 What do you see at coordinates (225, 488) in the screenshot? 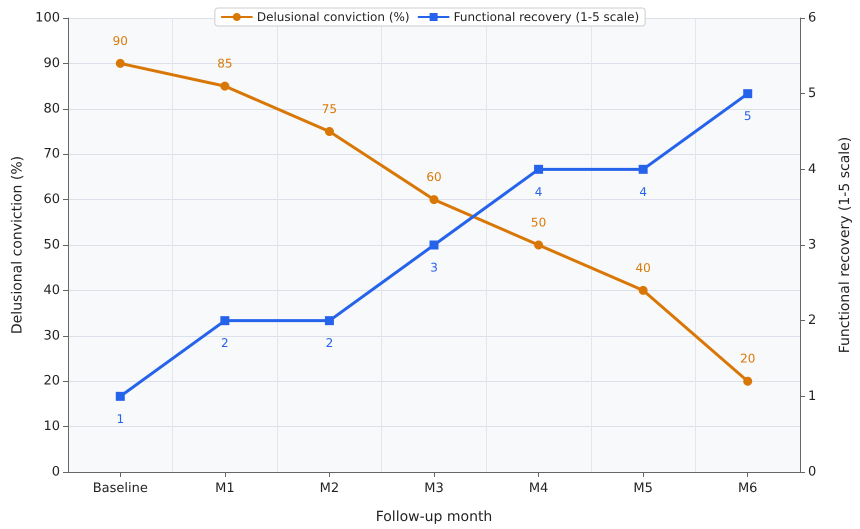
I see `x-tick-label: M1` at bounding box center [225, 488].